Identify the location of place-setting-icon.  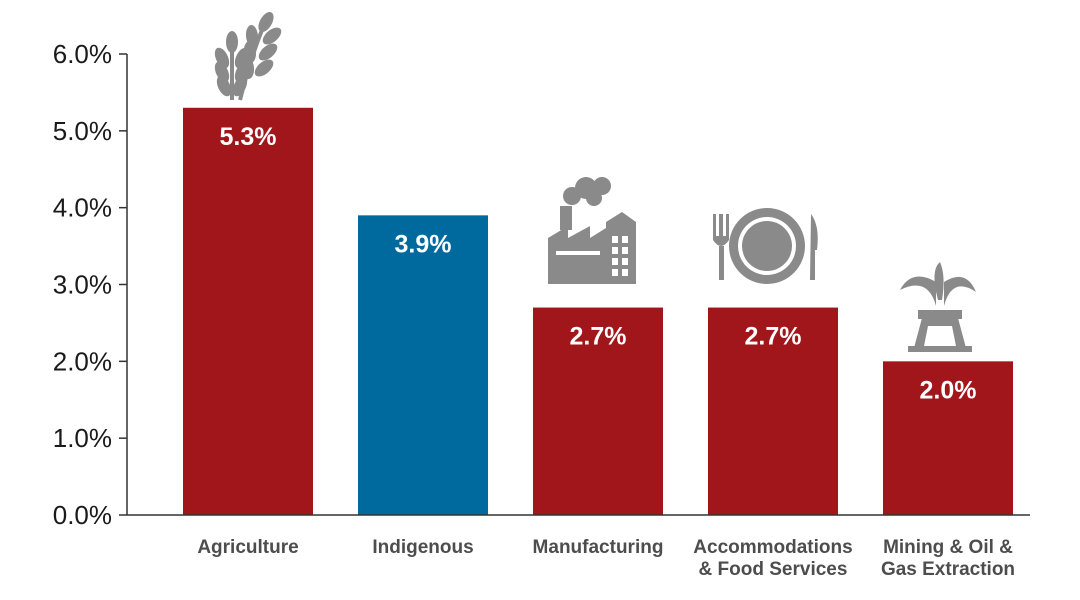
(765, 246).